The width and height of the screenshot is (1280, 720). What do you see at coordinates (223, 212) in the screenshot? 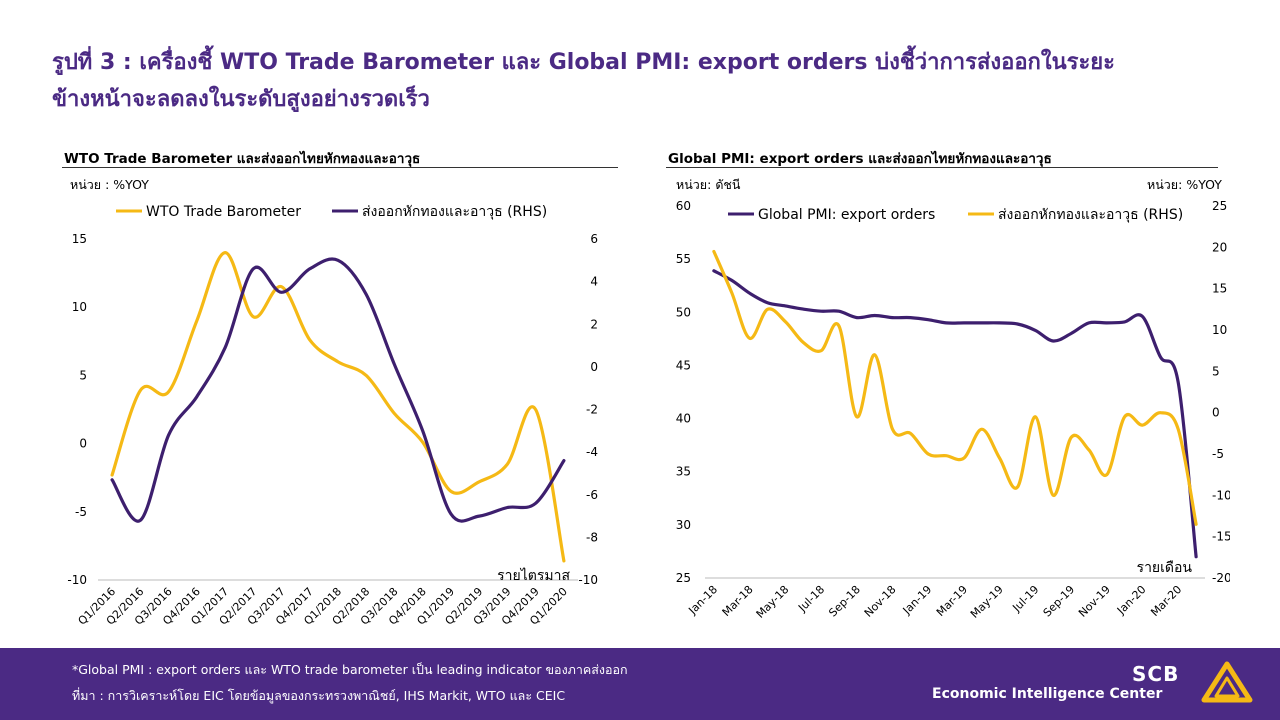
I see `legend-label-1: WTO Trade Barometer` at bounding box center [223, 212].